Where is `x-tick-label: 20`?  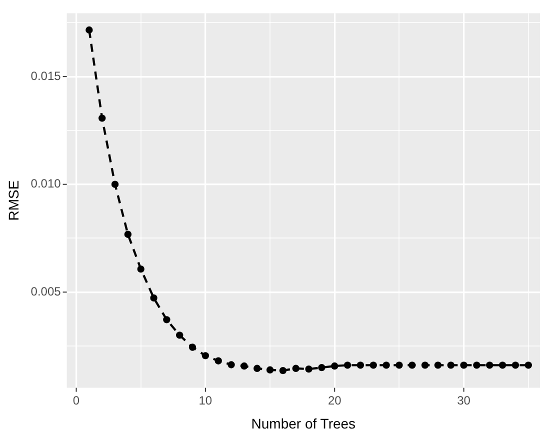 x-tick-label: 20 is located at coordinates (335, 400).